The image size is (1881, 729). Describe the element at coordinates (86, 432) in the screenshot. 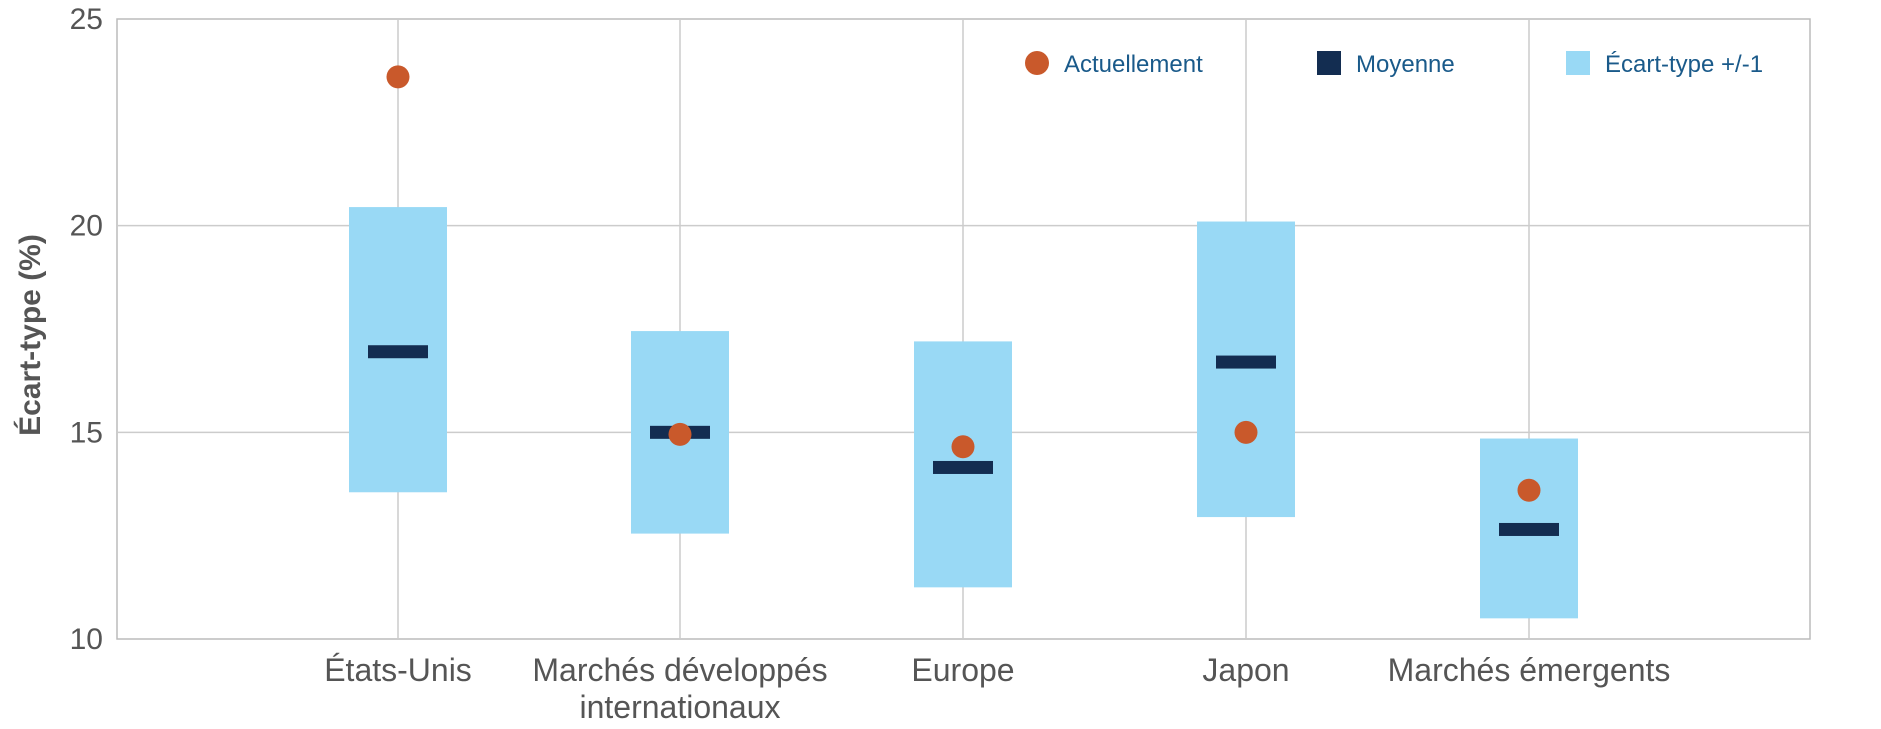

I see `y-tick-label: 15` at that location.